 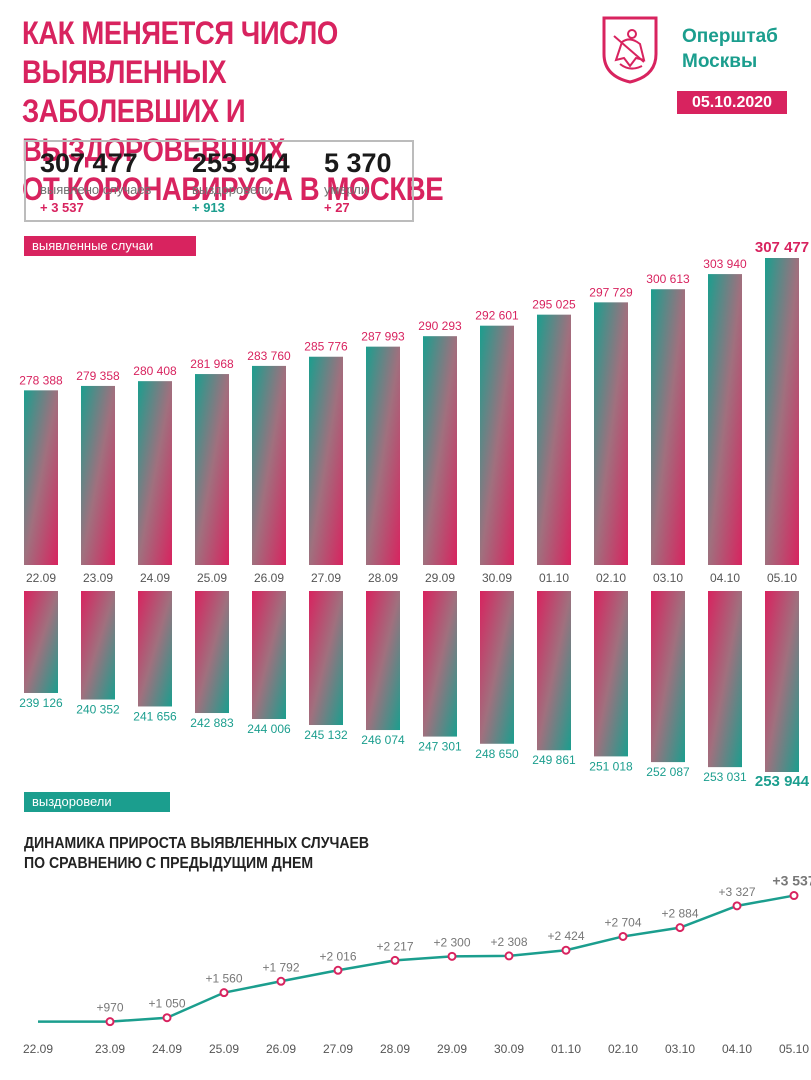 What do you see at coordinates (89, 163) in the screenshot?
I see `stat-cases-value: 307 477` at bounding box center [89, 163].